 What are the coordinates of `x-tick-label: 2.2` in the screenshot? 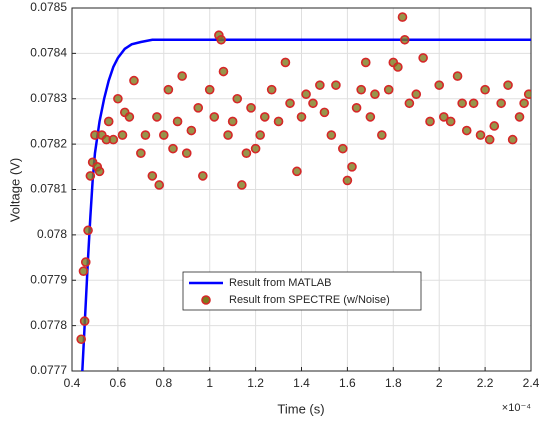 It's located at (485, 383).